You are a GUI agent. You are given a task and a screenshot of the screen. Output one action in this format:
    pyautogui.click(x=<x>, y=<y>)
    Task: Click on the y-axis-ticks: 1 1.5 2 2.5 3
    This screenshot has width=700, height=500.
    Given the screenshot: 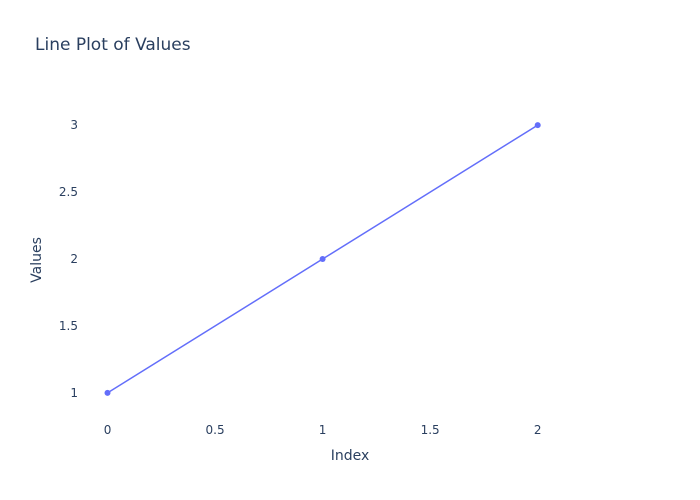 What is the action you would take?
    pyautogui.click(x=68, y=259)
    